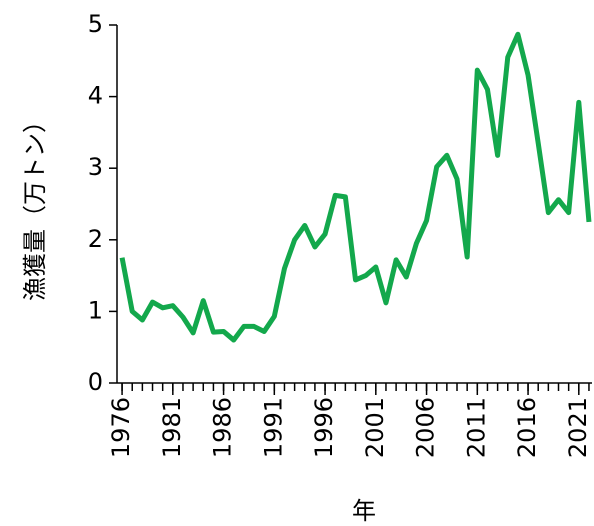  I want to click on x-tick-label: 1991, so click(273, 427).